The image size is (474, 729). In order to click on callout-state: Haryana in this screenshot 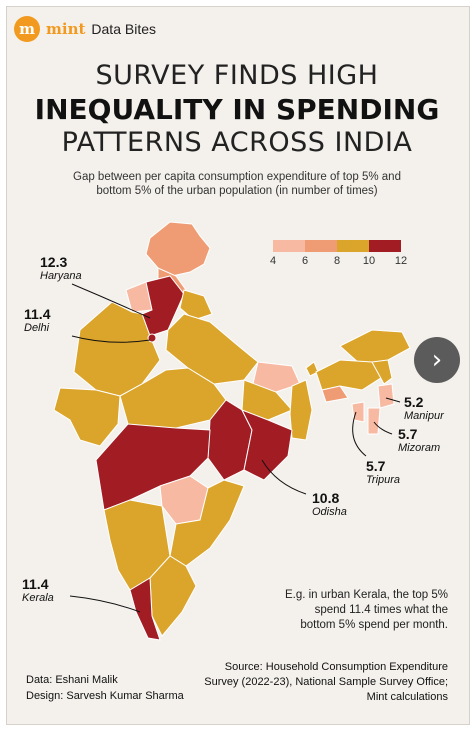, I will do `click(61, 276)`.